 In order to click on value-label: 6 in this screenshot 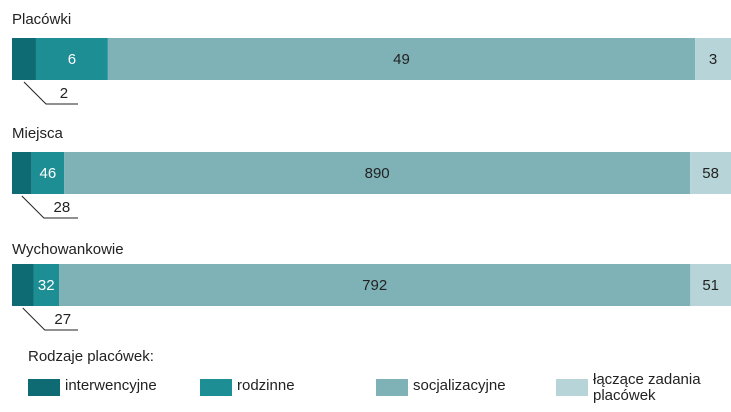, I will do `click(72, 59)`.